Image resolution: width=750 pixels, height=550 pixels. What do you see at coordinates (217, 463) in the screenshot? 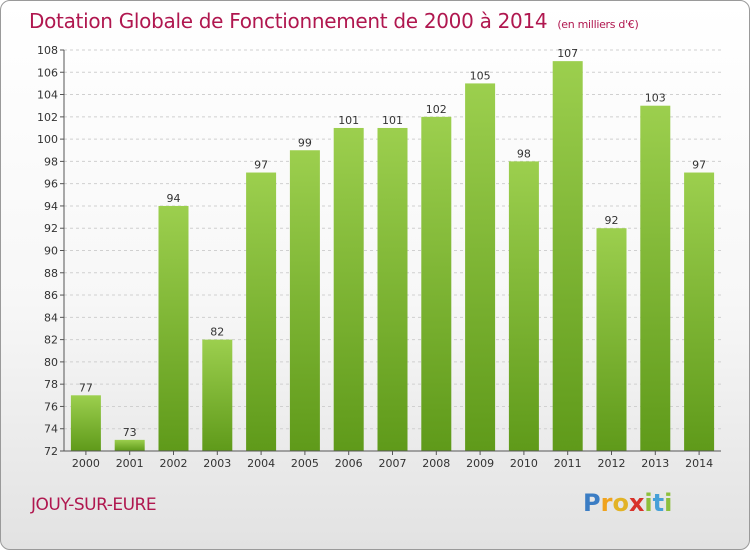
I see `x-tick-label: 2003` at bounding box center [217, 463].